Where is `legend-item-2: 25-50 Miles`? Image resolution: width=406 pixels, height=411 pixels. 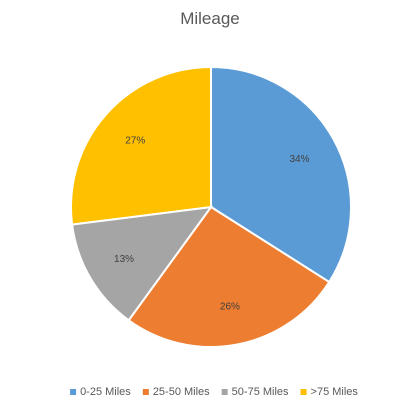 legend-item-2: 25-50 Miles is located at coordinates (176, 392).